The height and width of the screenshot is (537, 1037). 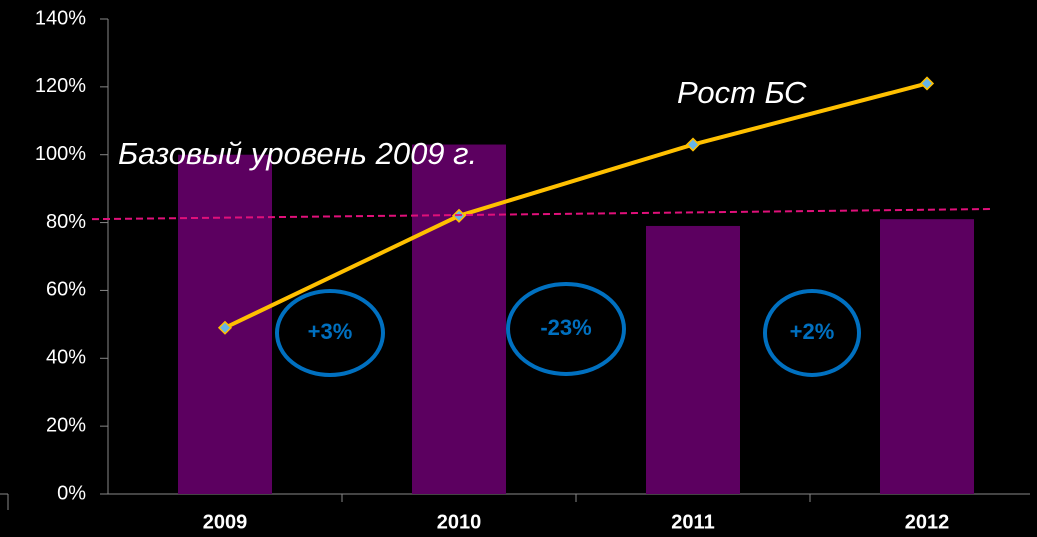 I want to click on x-tick-label: 2011, so click(x=692, y=522).